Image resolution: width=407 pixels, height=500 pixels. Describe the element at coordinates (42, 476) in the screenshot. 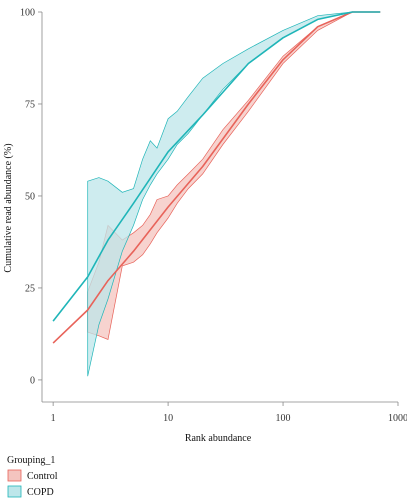

I see `control-legend-label: Control` at that location.